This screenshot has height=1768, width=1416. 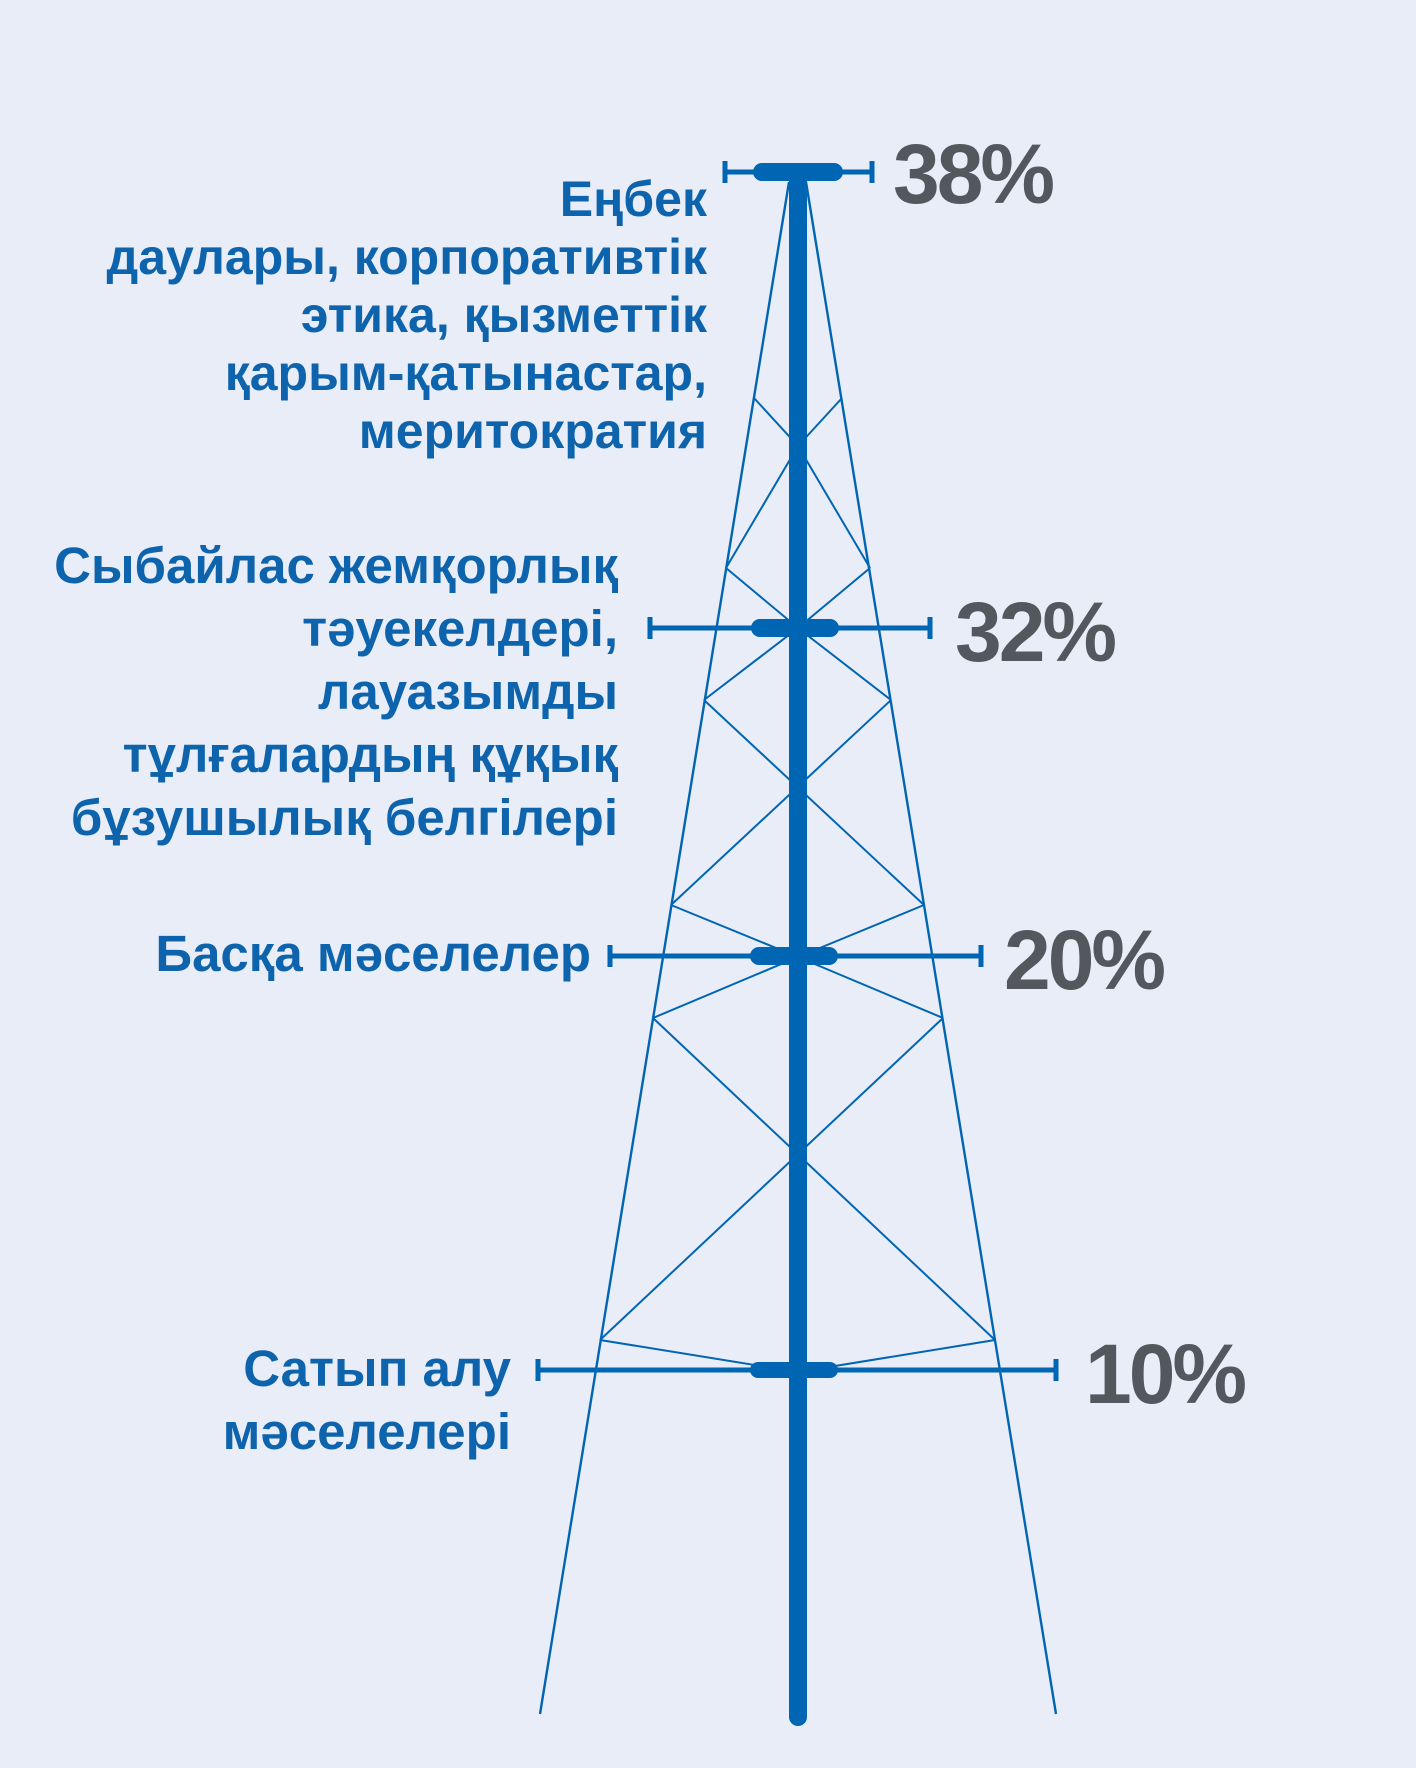 I want to click on percent-value-20: 20%, so click(x=1085, y=960).